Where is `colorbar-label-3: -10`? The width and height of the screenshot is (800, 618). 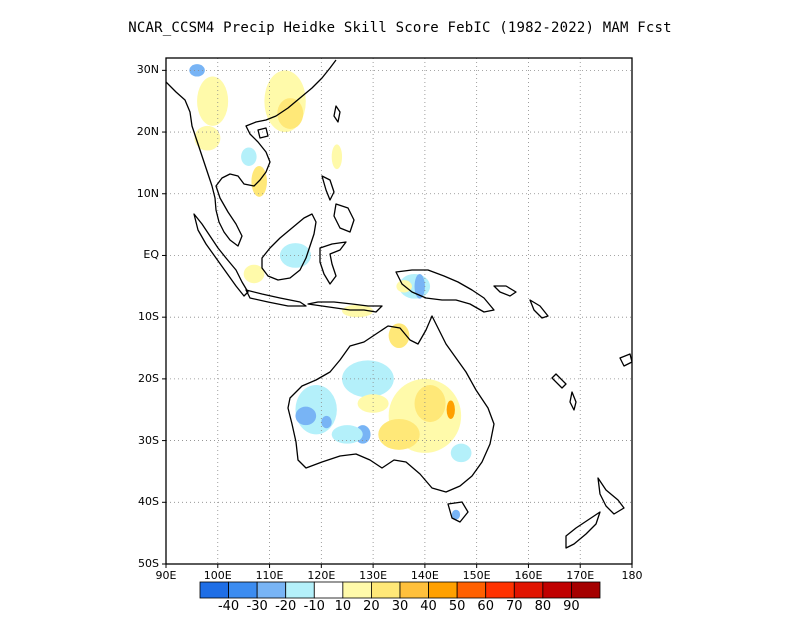
colorbar-label-3: -10 is located at coordinates (314, 606).